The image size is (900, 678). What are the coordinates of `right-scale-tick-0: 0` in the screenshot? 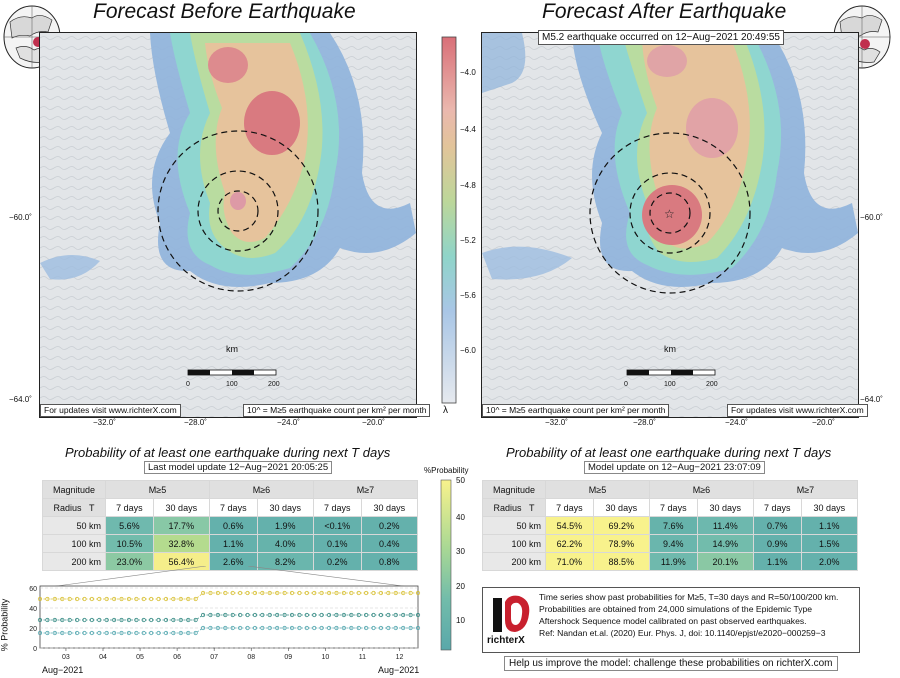 It's located at (626, 384).